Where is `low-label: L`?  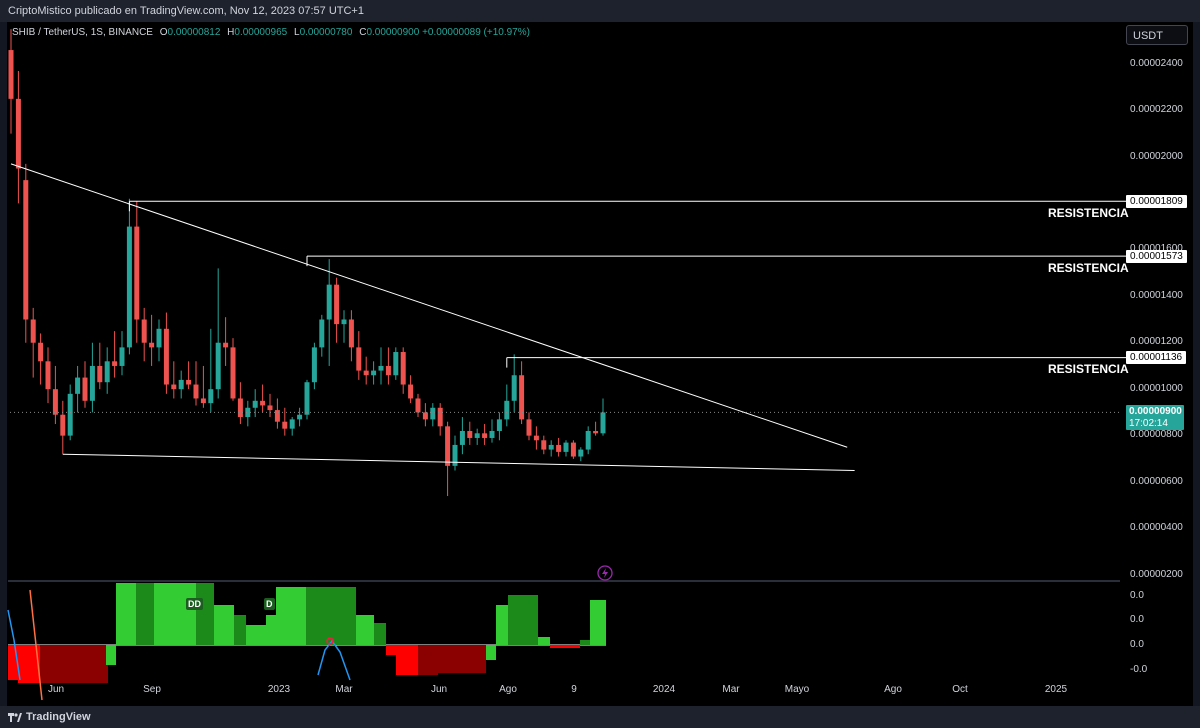 low-label: L is located at coordinates (297, 32).